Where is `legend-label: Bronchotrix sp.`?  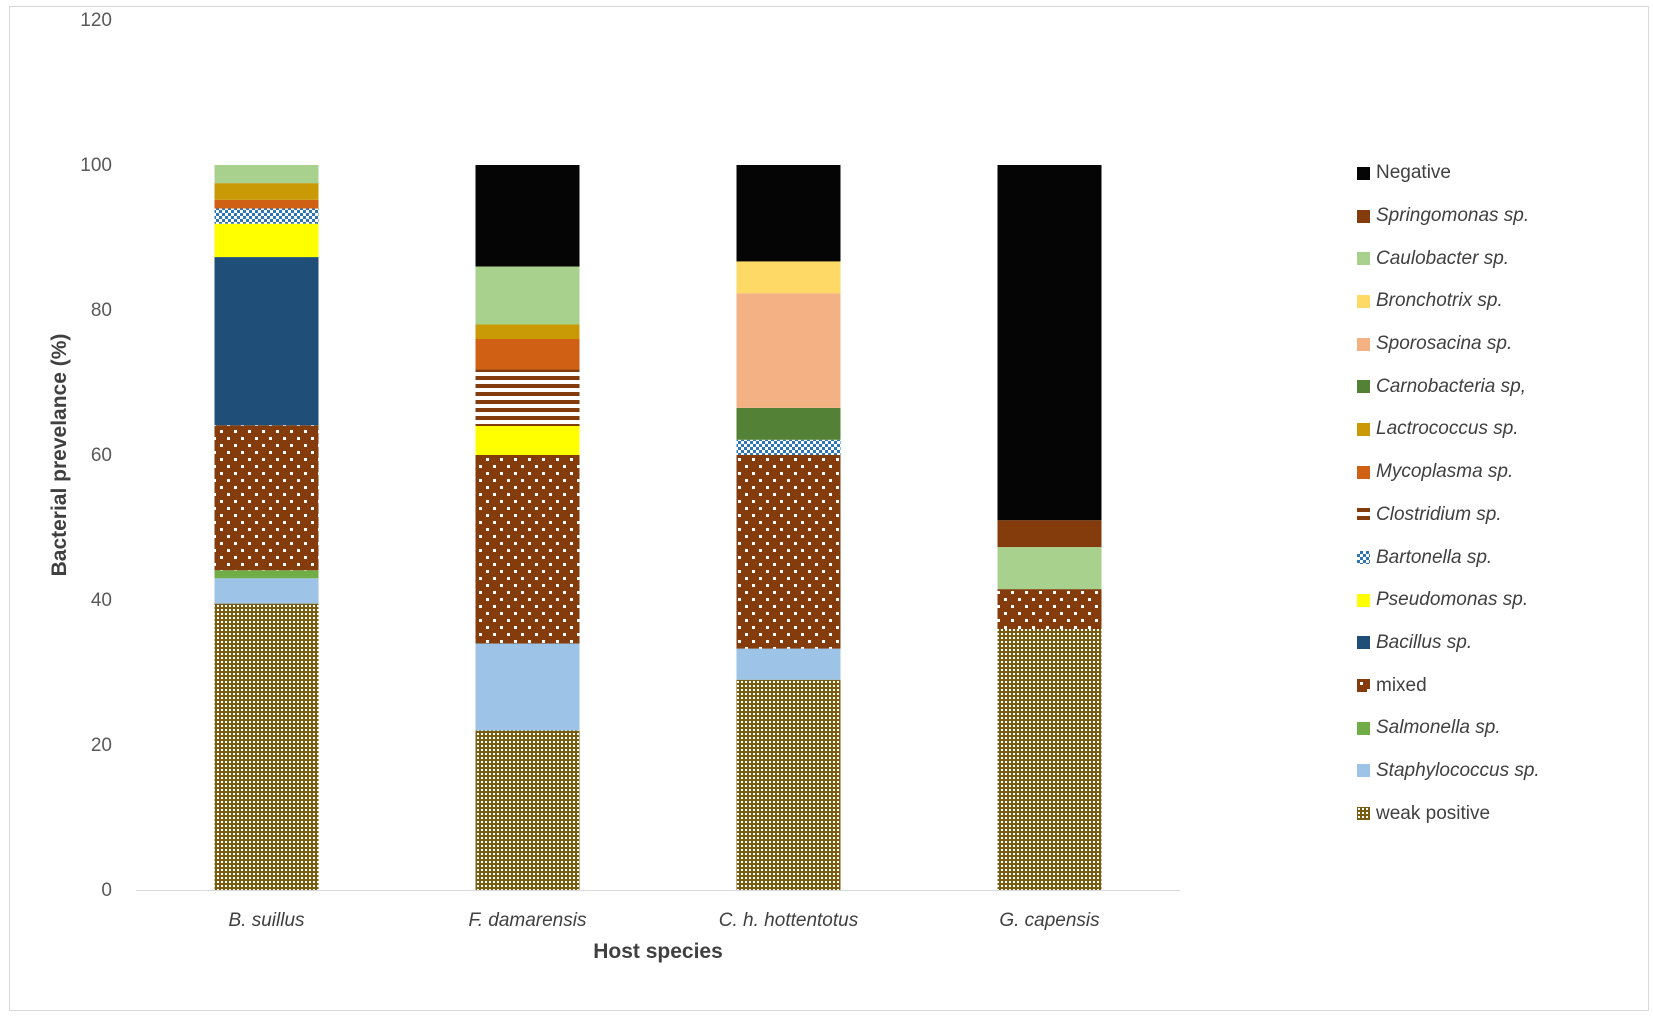 legend-label: Bronchotrix sp. is located at coordinates (1439, 301).